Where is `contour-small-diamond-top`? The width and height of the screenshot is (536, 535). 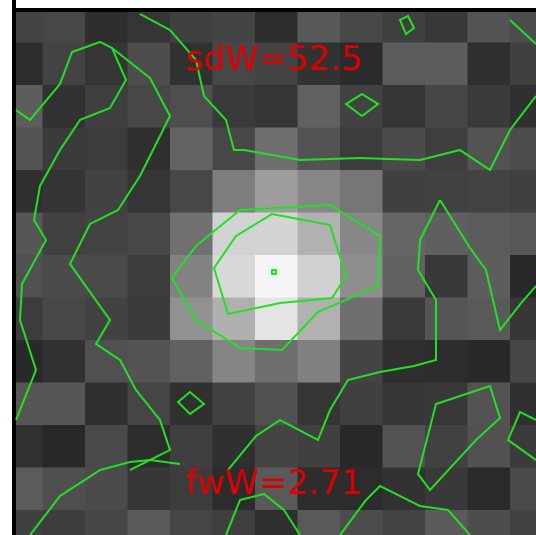 contour-small-diamond-top is located at coordinates (407, 25).